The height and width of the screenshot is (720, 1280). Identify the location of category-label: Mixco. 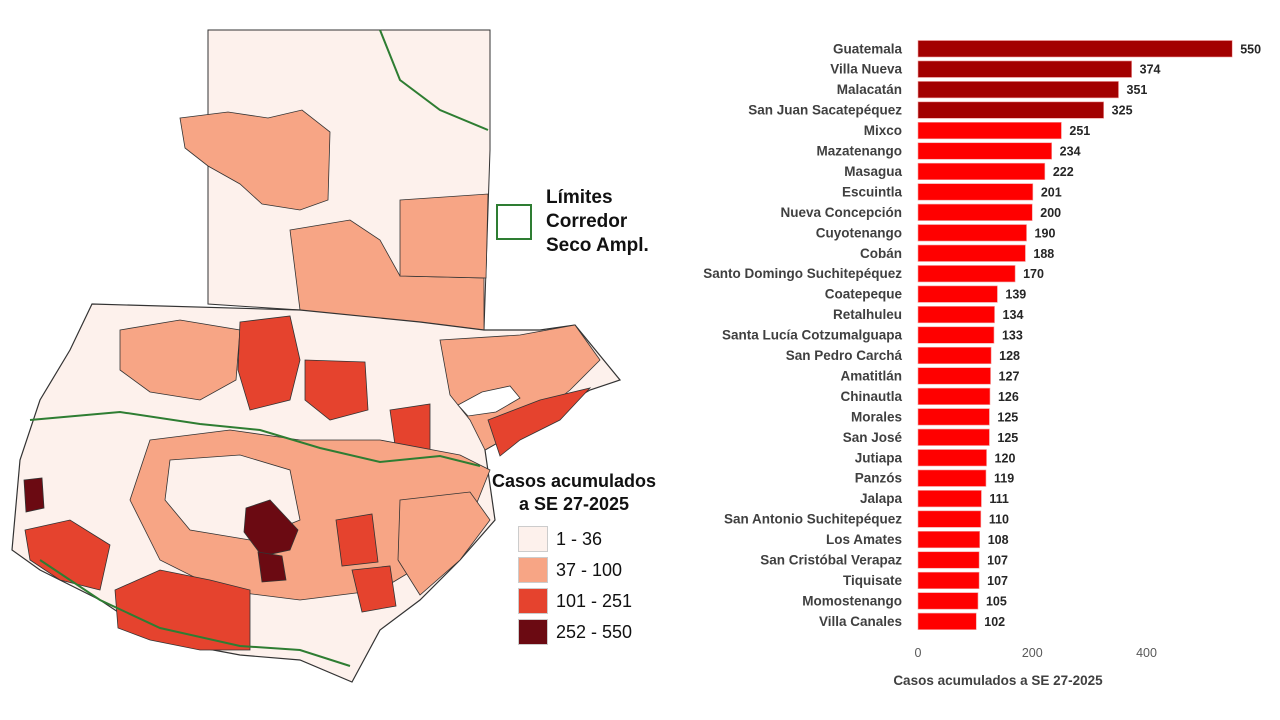
(883, 130).